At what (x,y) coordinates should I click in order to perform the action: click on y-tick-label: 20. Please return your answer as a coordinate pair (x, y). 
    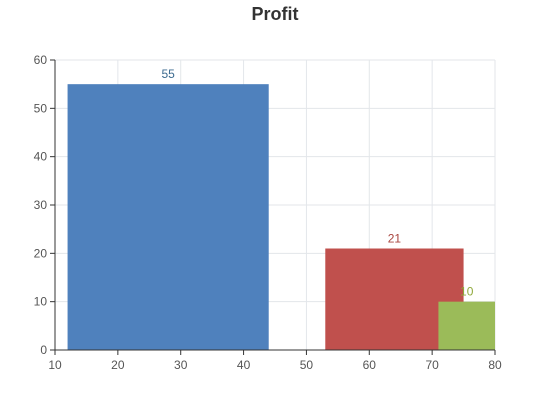
    Looking at the image, I should click on (41, 253).